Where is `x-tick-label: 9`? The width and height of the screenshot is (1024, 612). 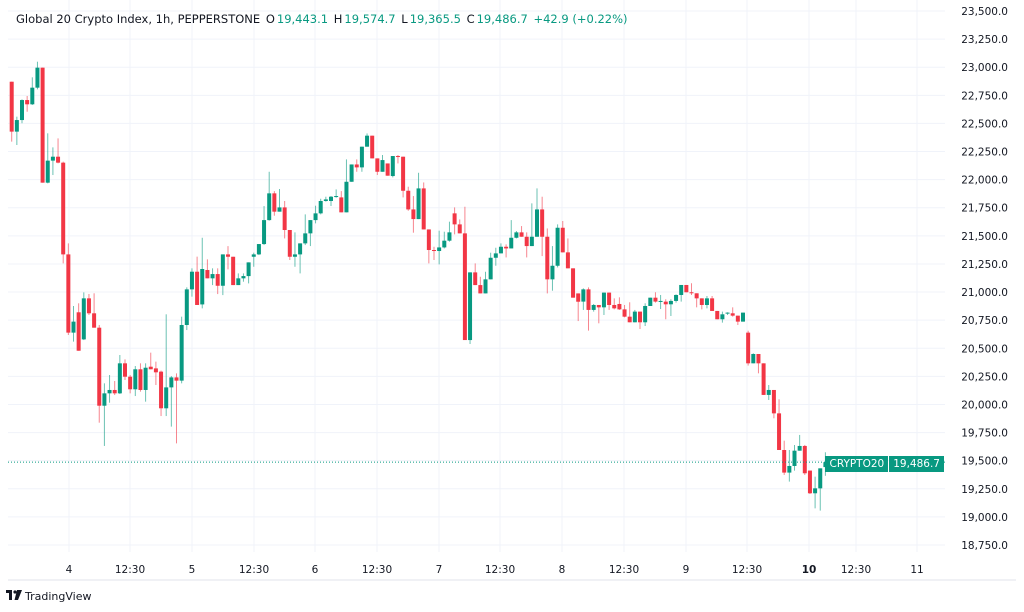
x-tick-label: 9 is located at coordinates (686, 570).